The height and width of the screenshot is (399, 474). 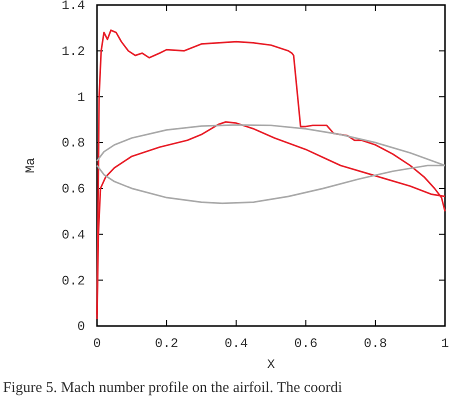 What do you see at coordinates (74, 234) in the screenshot?
I see `y-tick-label: 0.4` at bounding box center [74, 234].